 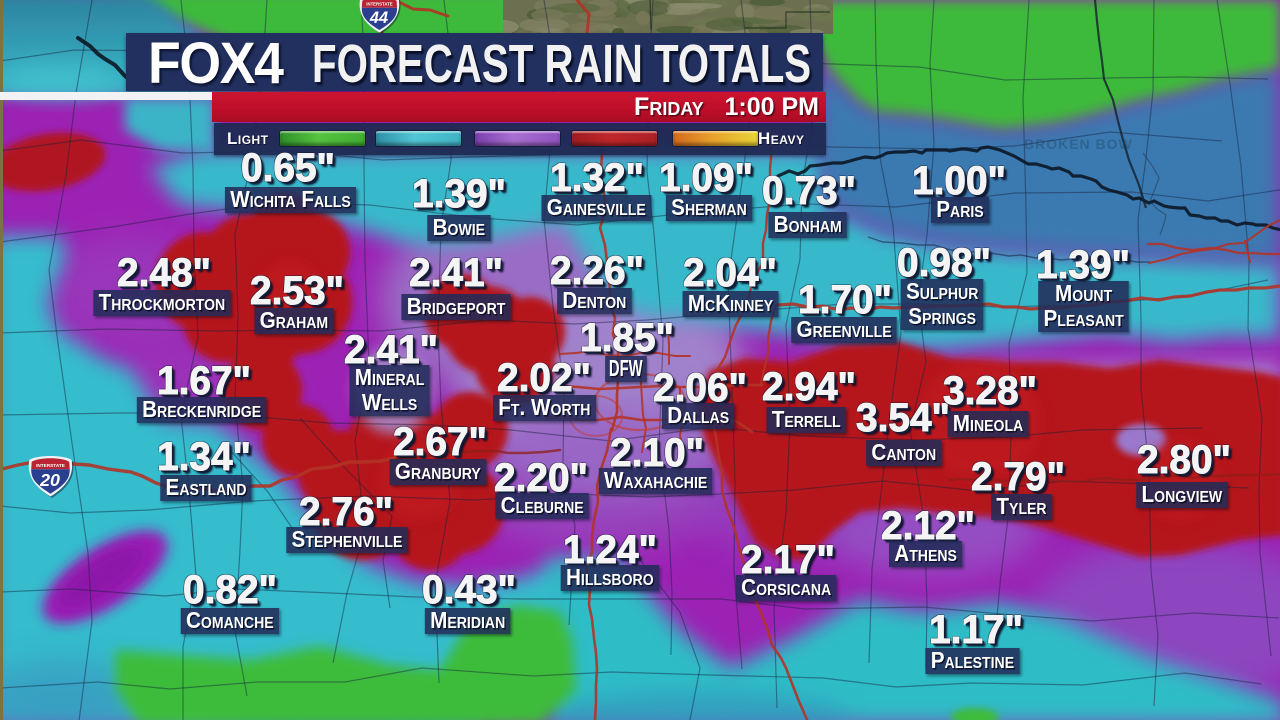 What do you see at coordinates (1078, 144) in the screenshot?
I see `svg-text: BROKEN BOW` at bounding box center [1078, 144].